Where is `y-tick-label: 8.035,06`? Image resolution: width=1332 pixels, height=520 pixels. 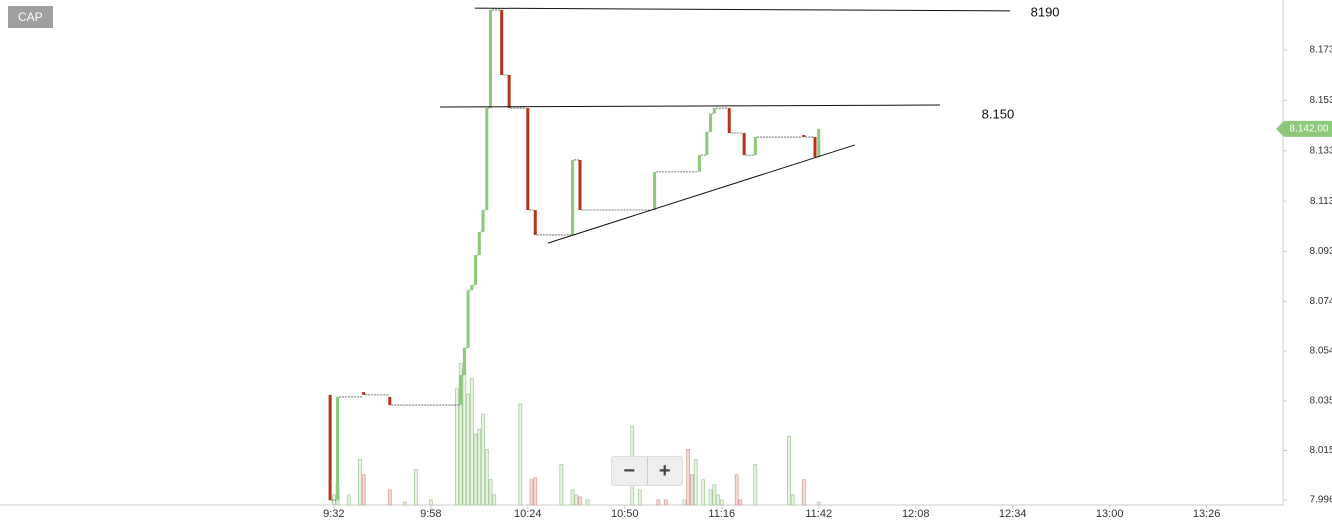 y-tick-label: 8.035,06 is located at coordinates (1321, 400).